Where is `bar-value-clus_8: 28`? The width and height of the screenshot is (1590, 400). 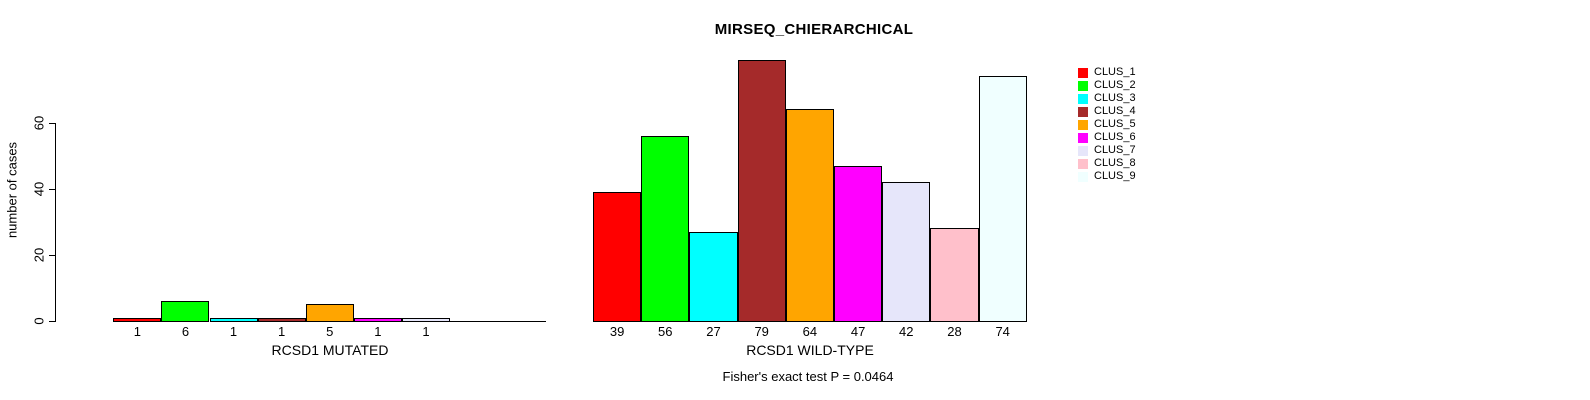 bar-value-clus_8: 28 is located at coordinates (954, 331).